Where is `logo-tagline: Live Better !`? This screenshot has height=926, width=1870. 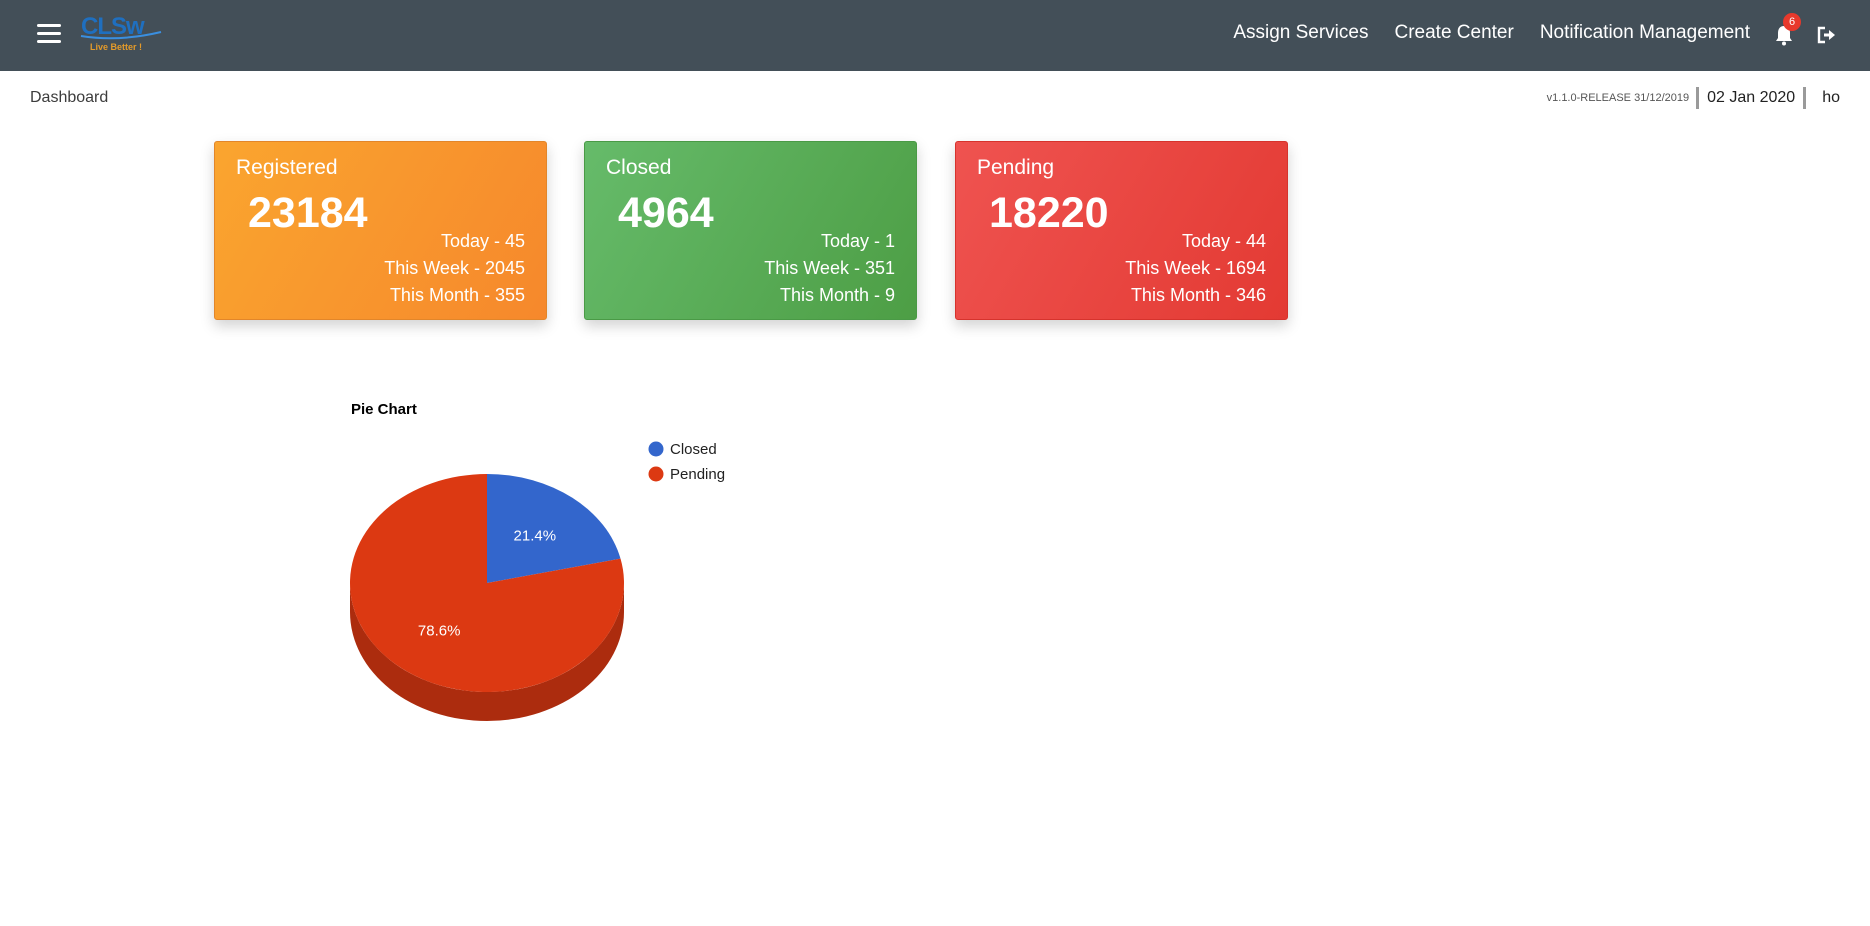
logo-tagline: Live Better ! is located at coordinates (116, 47).